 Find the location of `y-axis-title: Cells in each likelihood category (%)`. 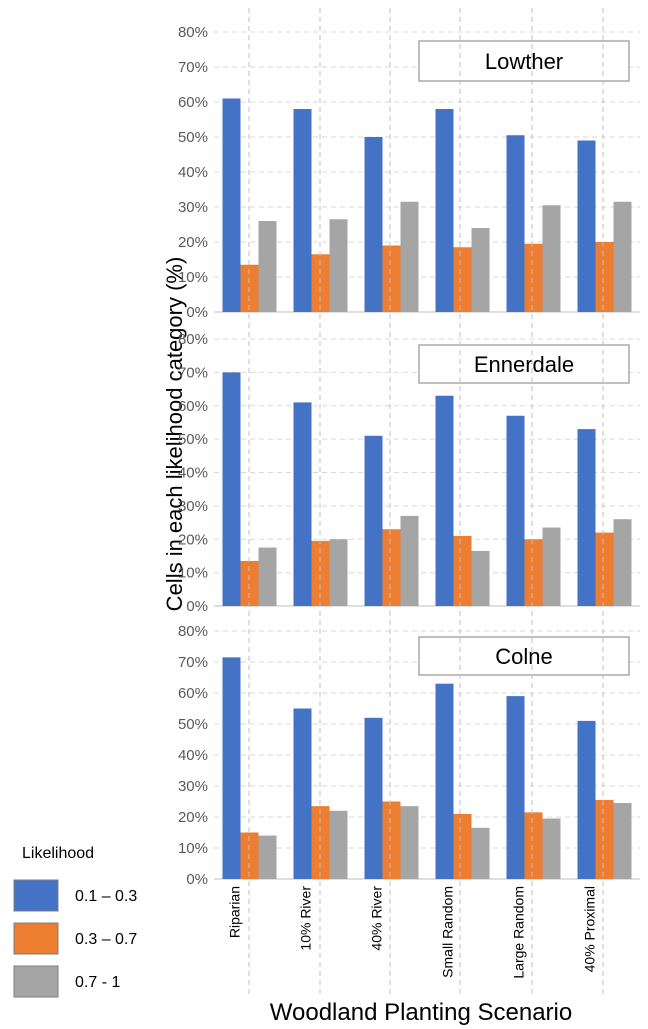

y-axis-title: Cells in each likelihood category (%) is located at coordinates (174, 434).